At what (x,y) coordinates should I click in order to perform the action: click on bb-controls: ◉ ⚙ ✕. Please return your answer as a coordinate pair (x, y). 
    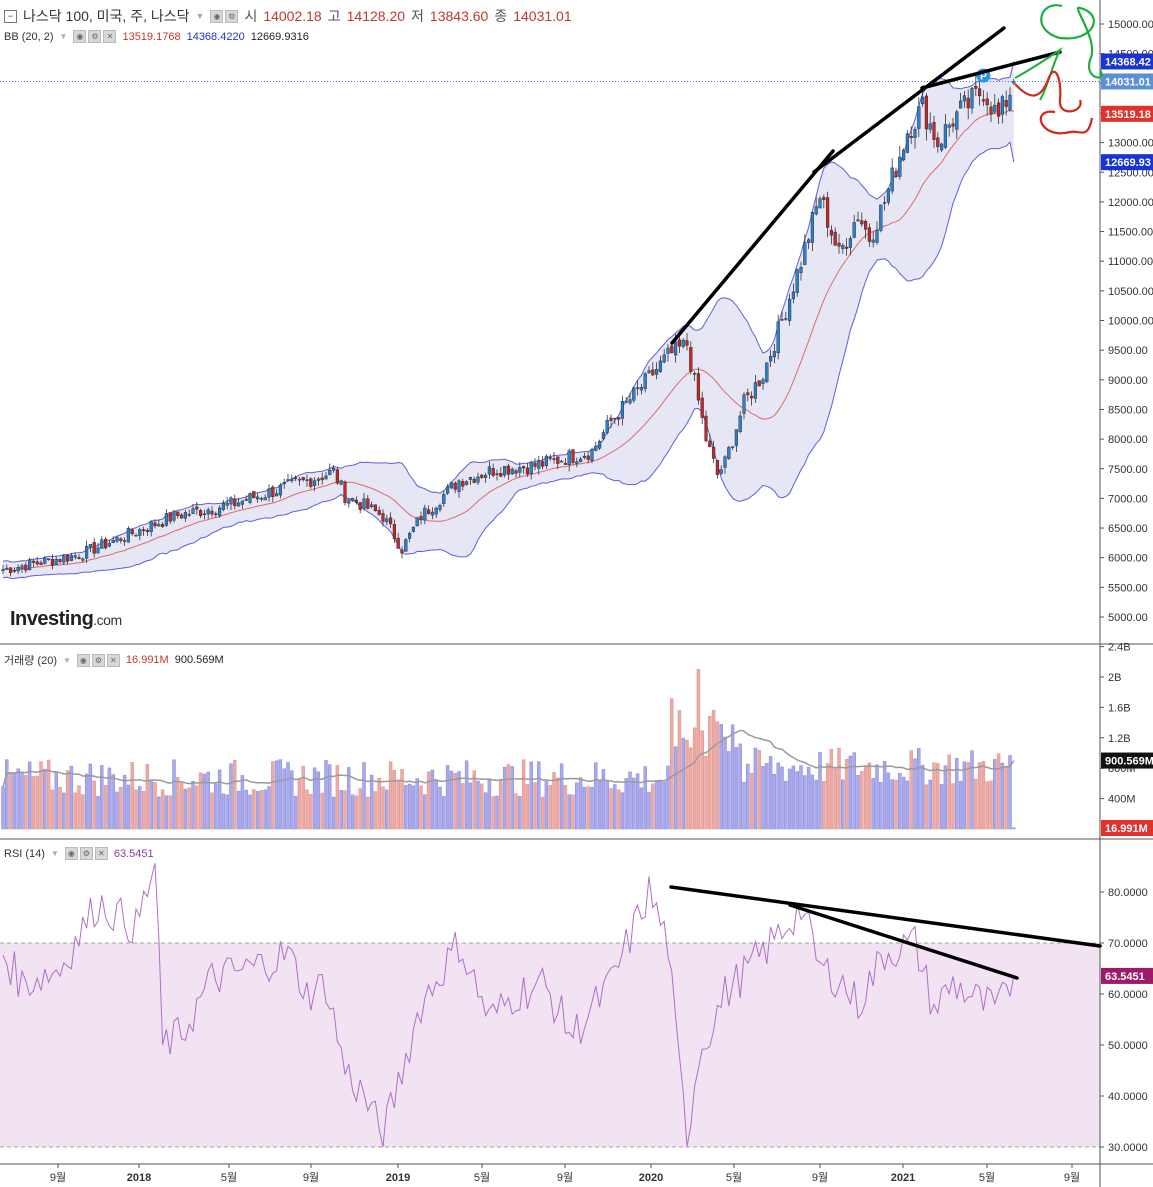
    Looking at the image, I should click on (95, 36).